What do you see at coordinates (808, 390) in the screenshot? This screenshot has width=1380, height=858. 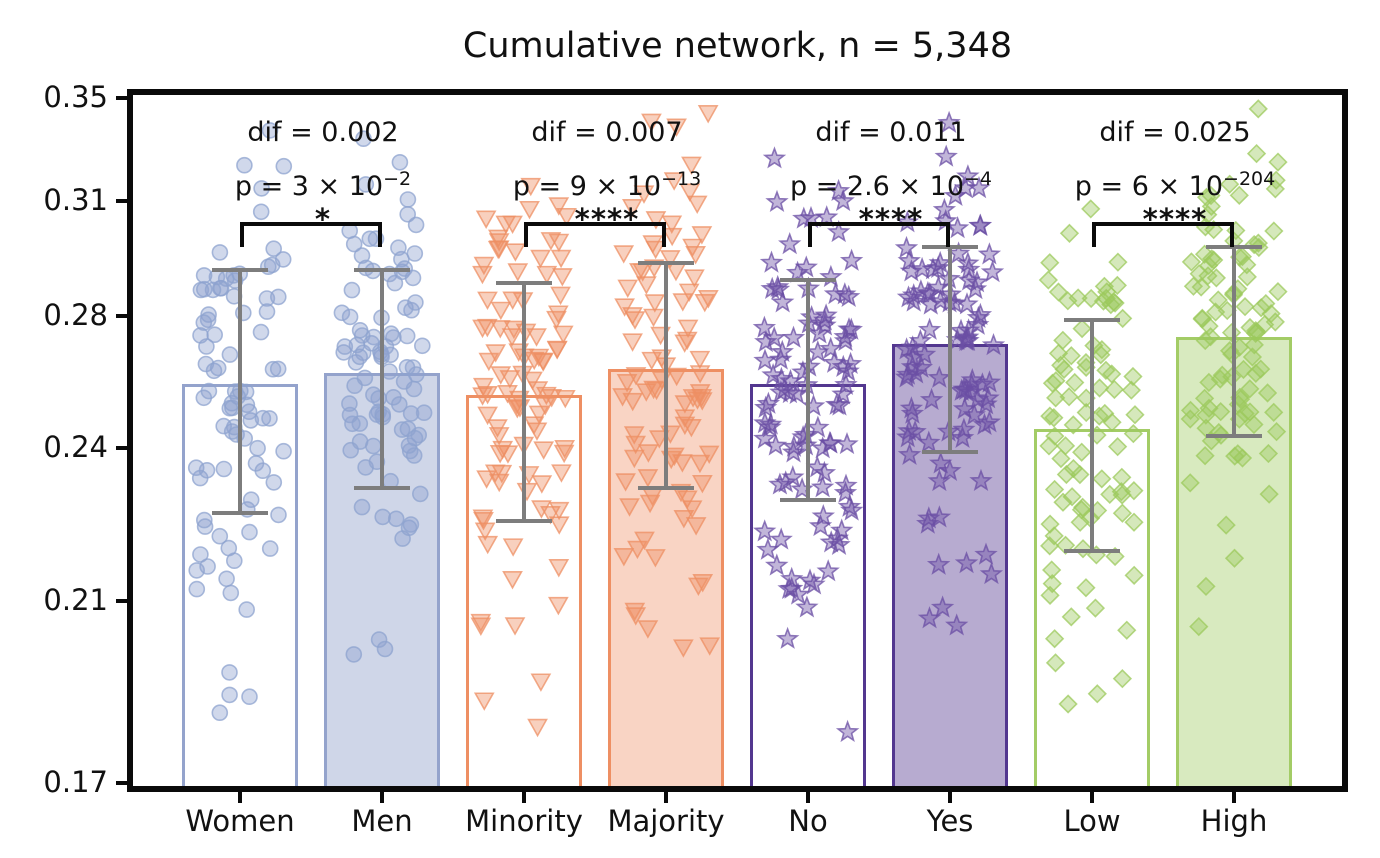 I see `error-bar-no` at bounding box center [808, 390].